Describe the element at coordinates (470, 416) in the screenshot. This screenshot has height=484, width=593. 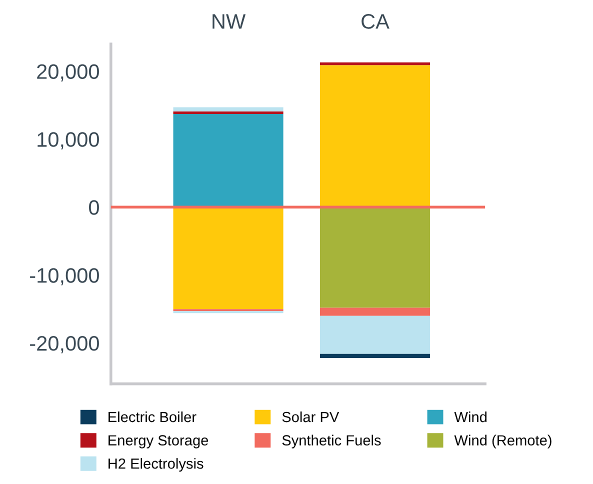
I see `legend-label: Wind` at that location.